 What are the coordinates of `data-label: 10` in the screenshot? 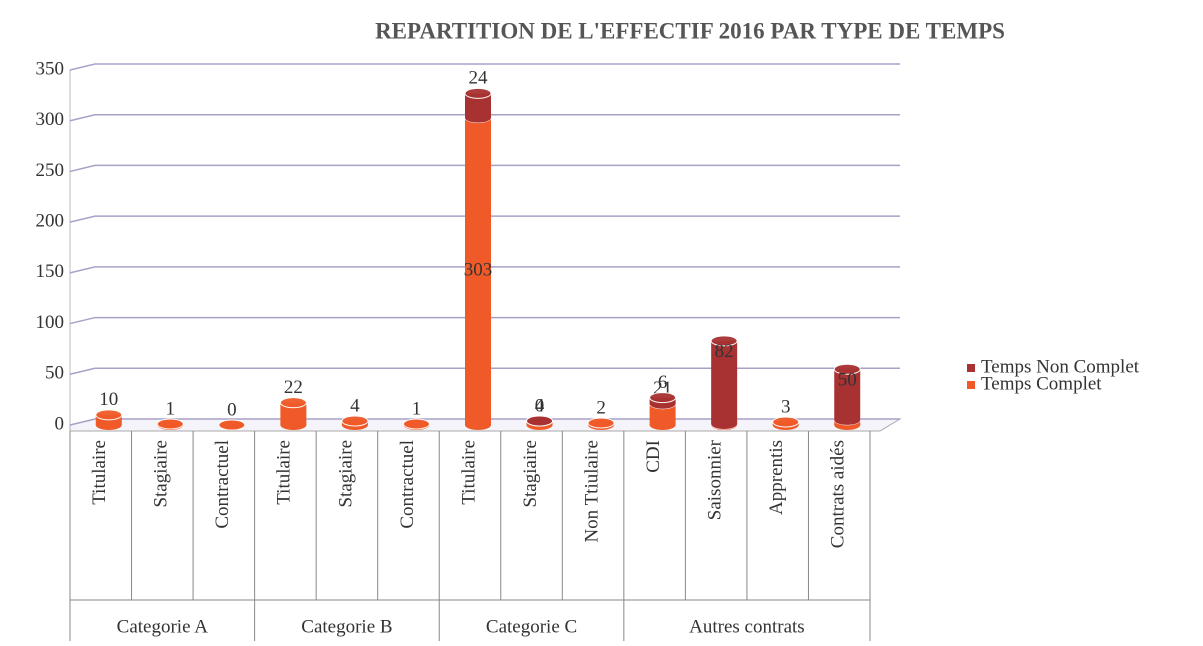 It's located at (108, 399).